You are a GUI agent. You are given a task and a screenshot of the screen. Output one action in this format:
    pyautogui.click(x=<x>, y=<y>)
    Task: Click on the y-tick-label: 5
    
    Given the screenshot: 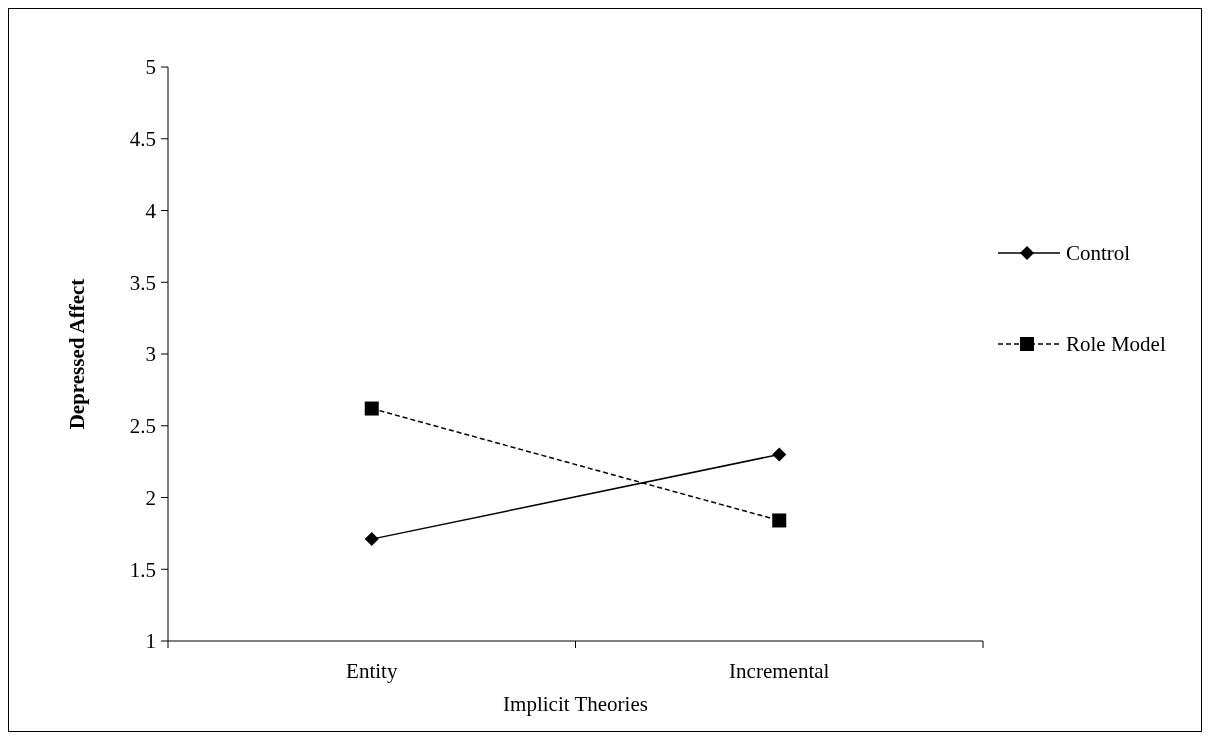 What is the action you would take?
    pyautogui.click(x=150, y=67)
    